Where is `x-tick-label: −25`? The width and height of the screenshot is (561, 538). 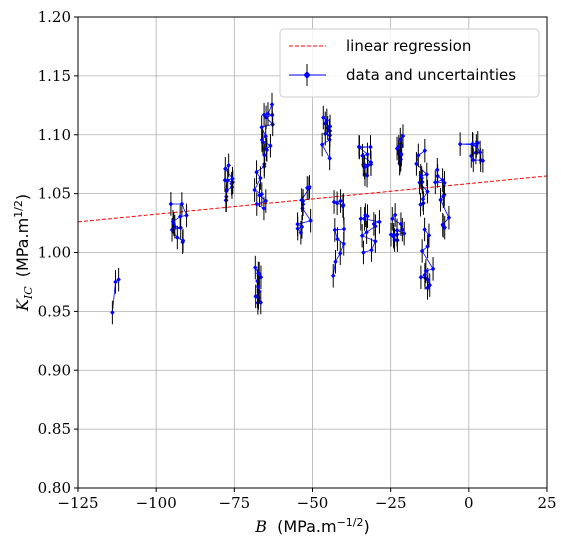 x-tick-label: −25 is located at coordinates (391, 503).